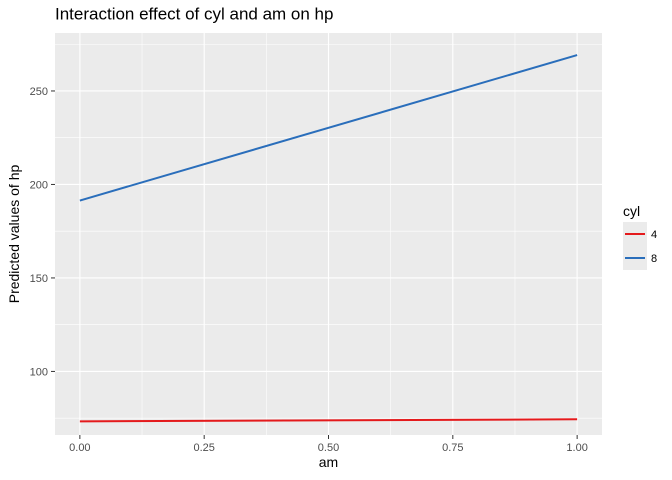 The image size is (672, 480). Describe the element at coordinates (39, 372) in the screenshot. I see `y-tick-label: 100` at that location.